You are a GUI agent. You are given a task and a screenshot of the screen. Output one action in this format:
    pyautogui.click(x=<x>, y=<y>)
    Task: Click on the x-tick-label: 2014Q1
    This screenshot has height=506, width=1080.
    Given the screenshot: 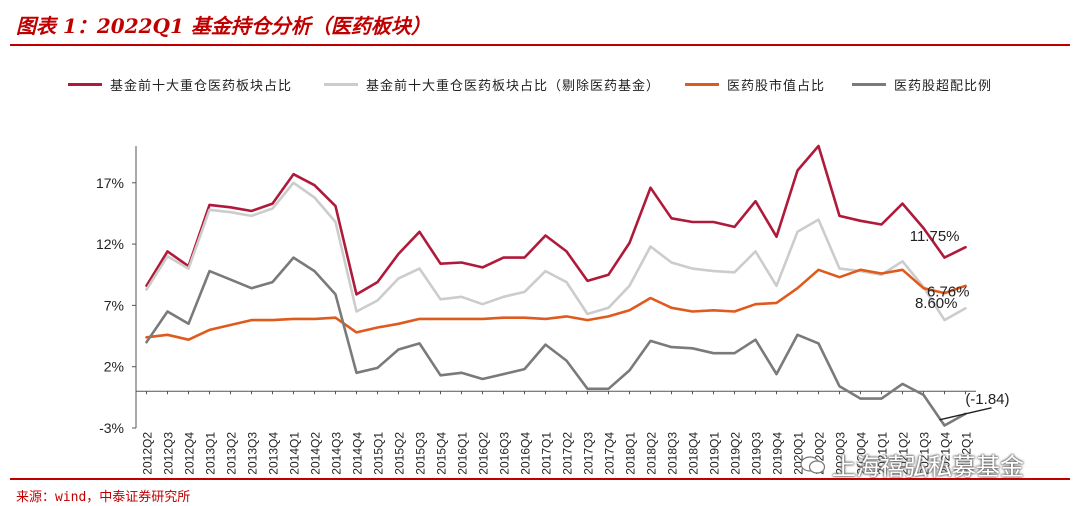 What is the action you would take?
    pyautogui.click(x=295, y=453)
    